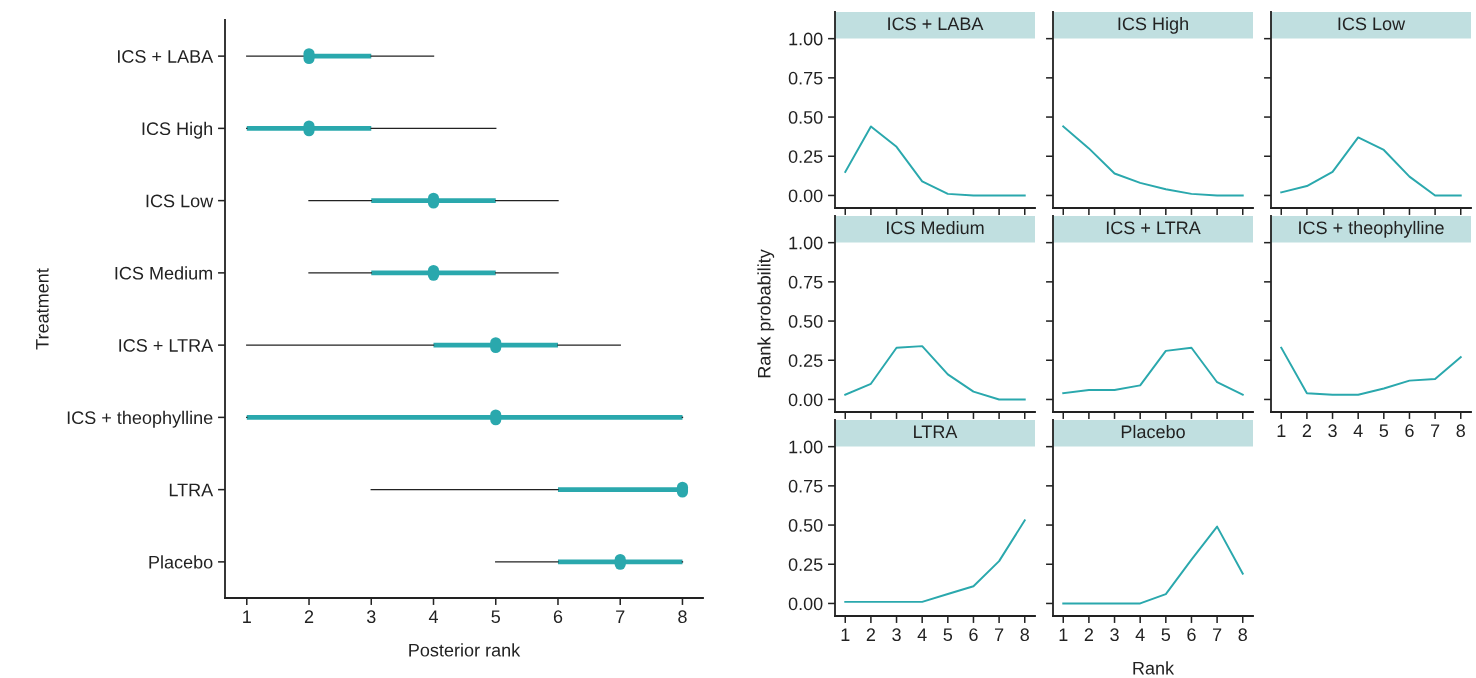 This screenshot has height=678, width=1476. Describe the element at coordinates (191, 490) in the screenshot. I see `y-tick-label: LTRA` at that location.